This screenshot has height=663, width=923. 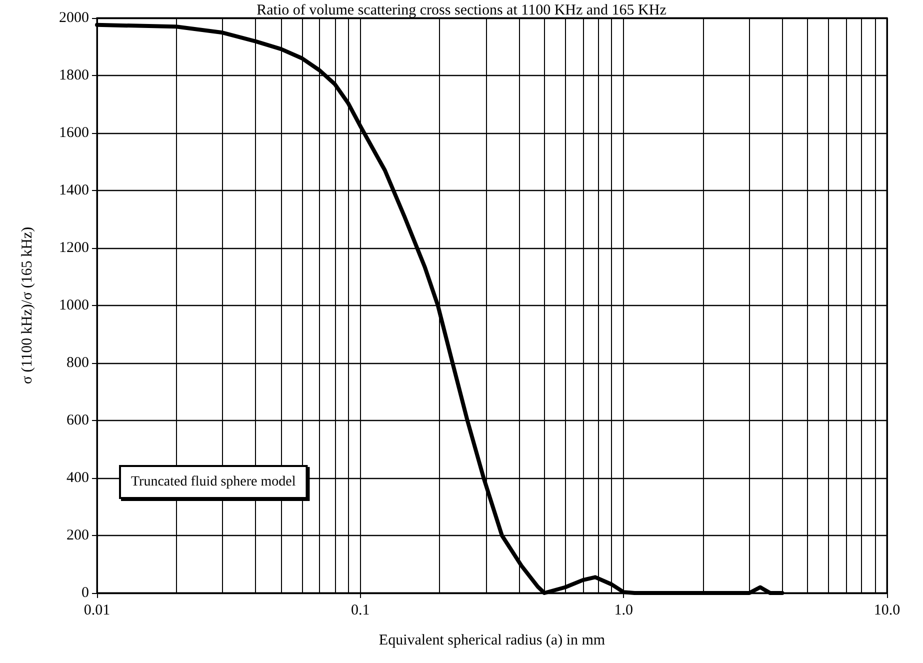 I want to click on y-tick-label: 1000, so click(x=74, y=306).